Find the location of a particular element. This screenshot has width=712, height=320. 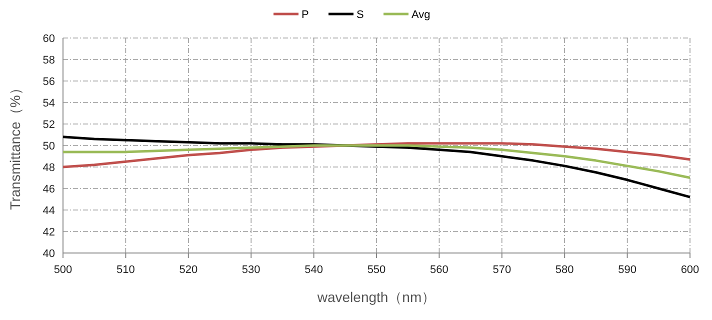

y-tick-label: 60 is located at coordinates (48, 39).